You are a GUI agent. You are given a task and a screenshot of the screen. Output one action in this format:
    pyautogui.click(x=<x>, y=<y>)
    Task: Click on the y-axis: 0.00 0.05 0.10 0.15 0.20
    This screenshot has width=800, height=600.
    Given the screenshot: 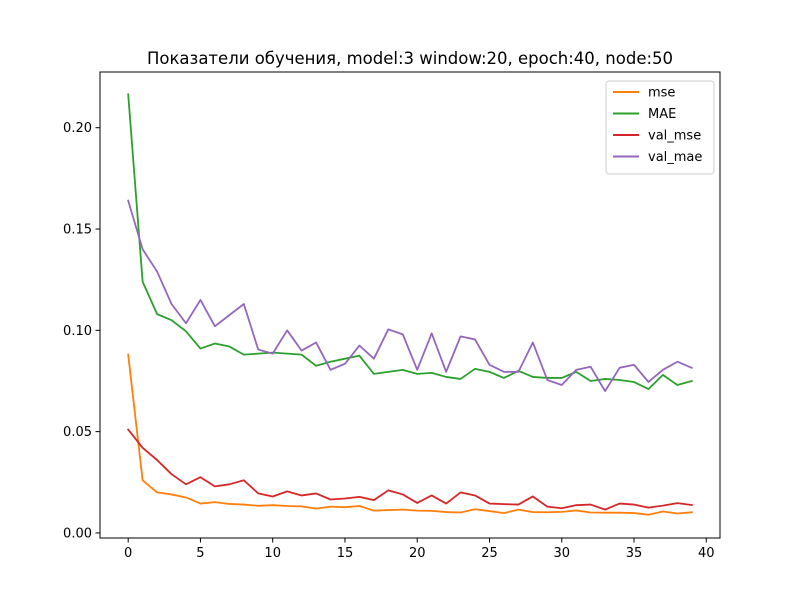 What is the action you would take?
    pyautogui.click(x=81, y=331)
    